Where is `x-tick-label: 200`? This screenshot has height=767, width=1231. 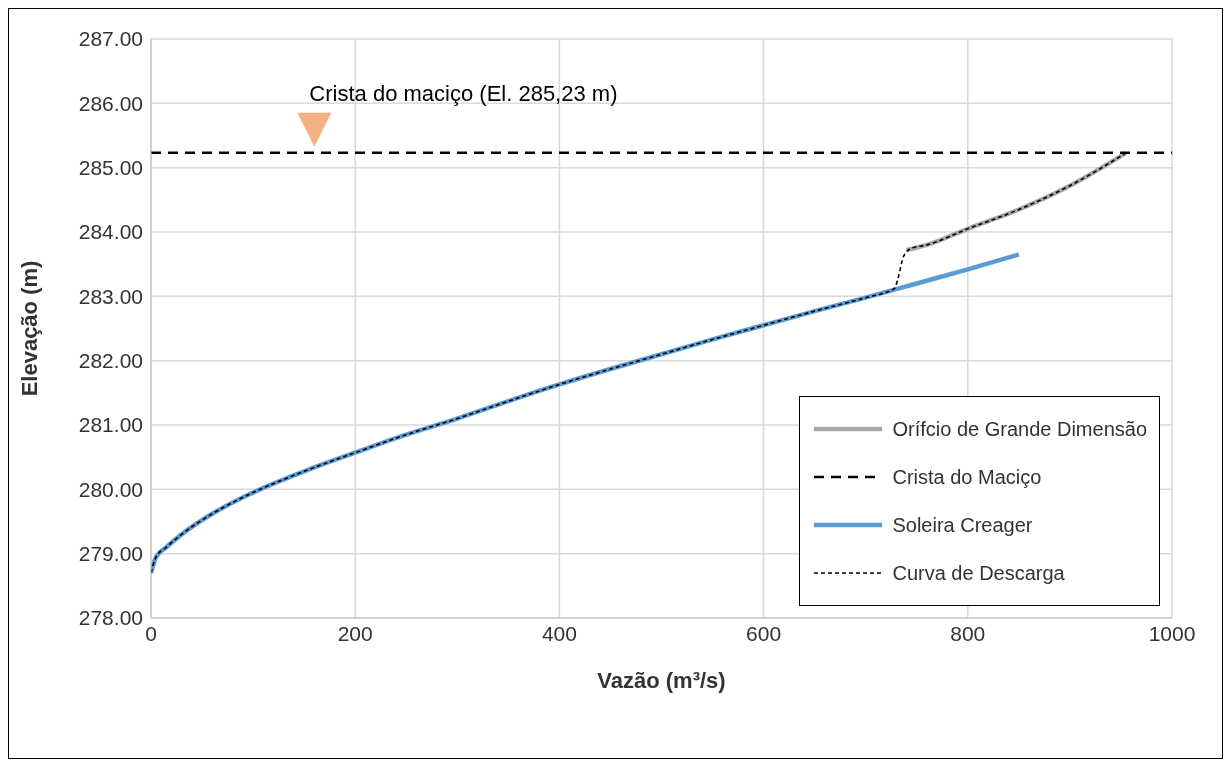 x-tick-label: 200 is located at coordinates (355, 633).